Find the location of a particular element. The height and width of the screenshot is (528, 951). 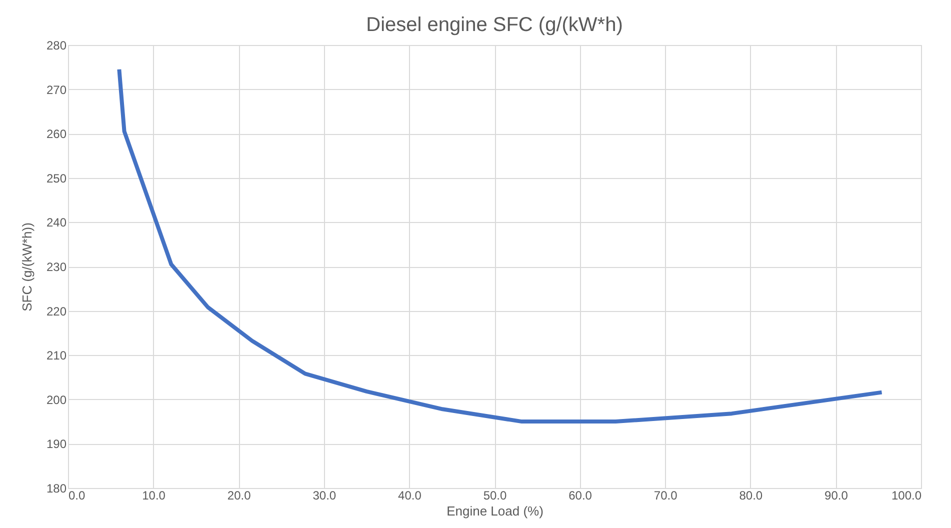

chart-title: Diesel engine SFC (g/(kW*h) is located at coordinates (494, 25).